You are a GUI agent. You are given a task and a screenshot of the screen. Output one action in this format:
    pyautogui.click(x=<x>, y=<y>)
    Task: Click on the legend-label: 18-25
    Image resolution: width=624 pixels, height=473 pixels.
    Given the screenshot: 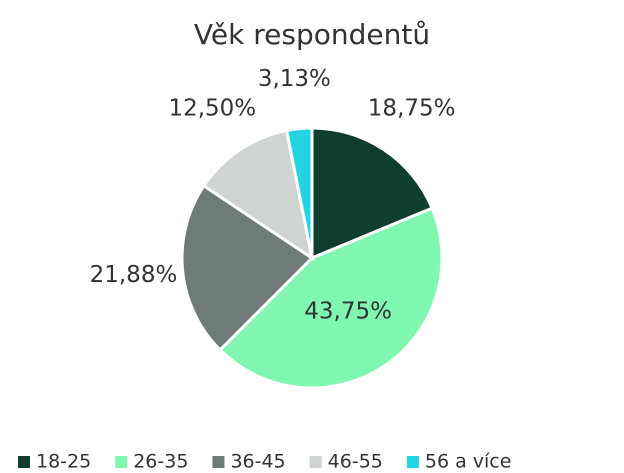 What is the action you would take?
    pyautogui.click(x=63, y=462)
    